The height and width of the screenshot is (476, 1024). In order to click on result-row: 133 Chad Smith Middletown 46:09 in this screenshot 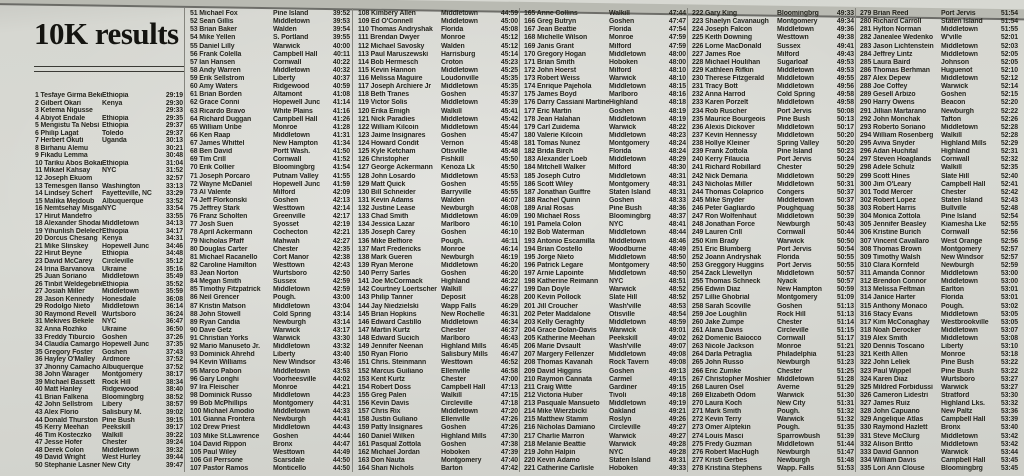, I will do `click(438, 217)`.